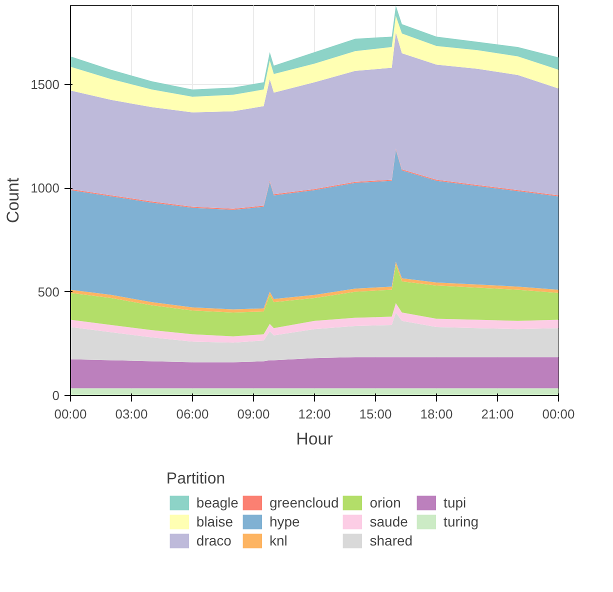  I want to click on legend-label: hype, so click(284, 521).